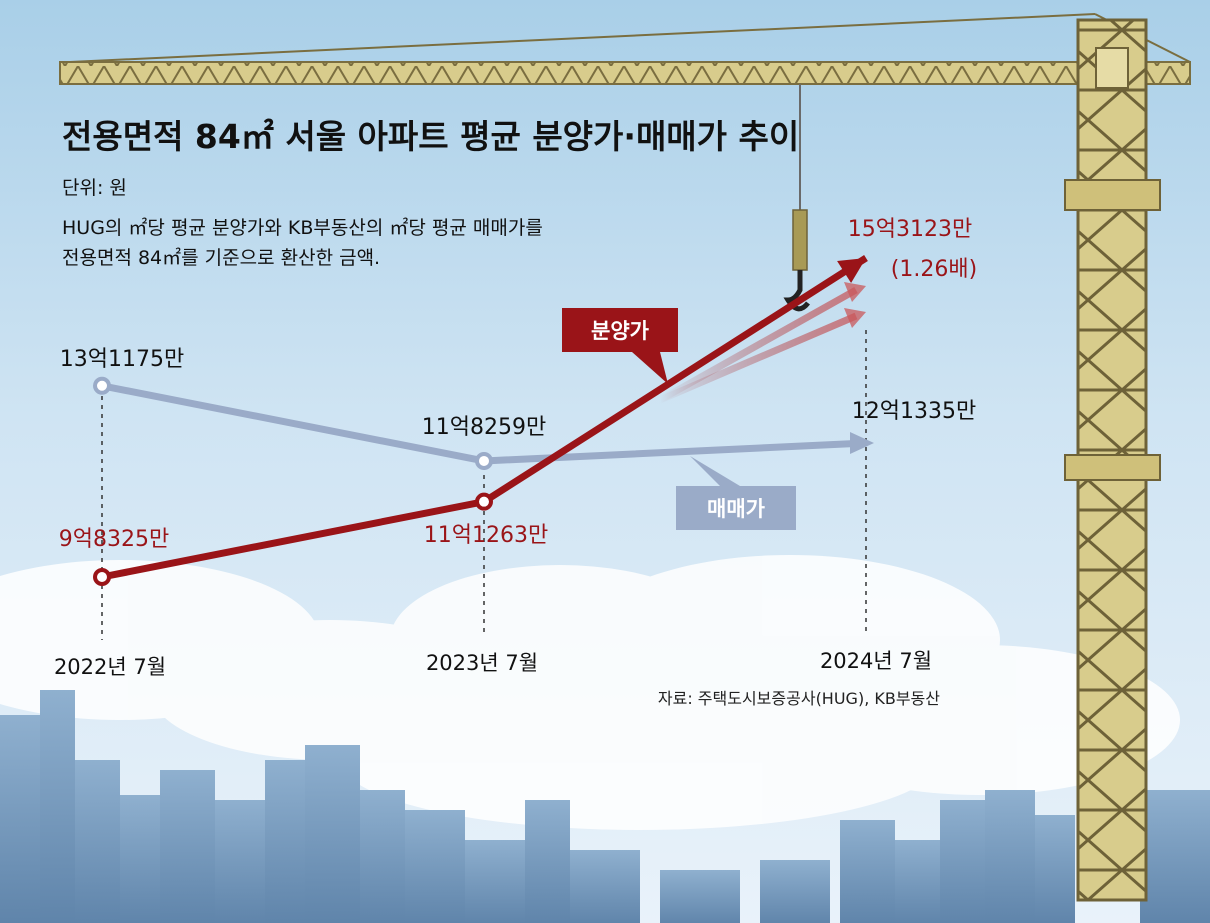 The width and height of the screenshot is (1210, 923). I want to click on unit-label: 단위: 원, so click(94, 188).